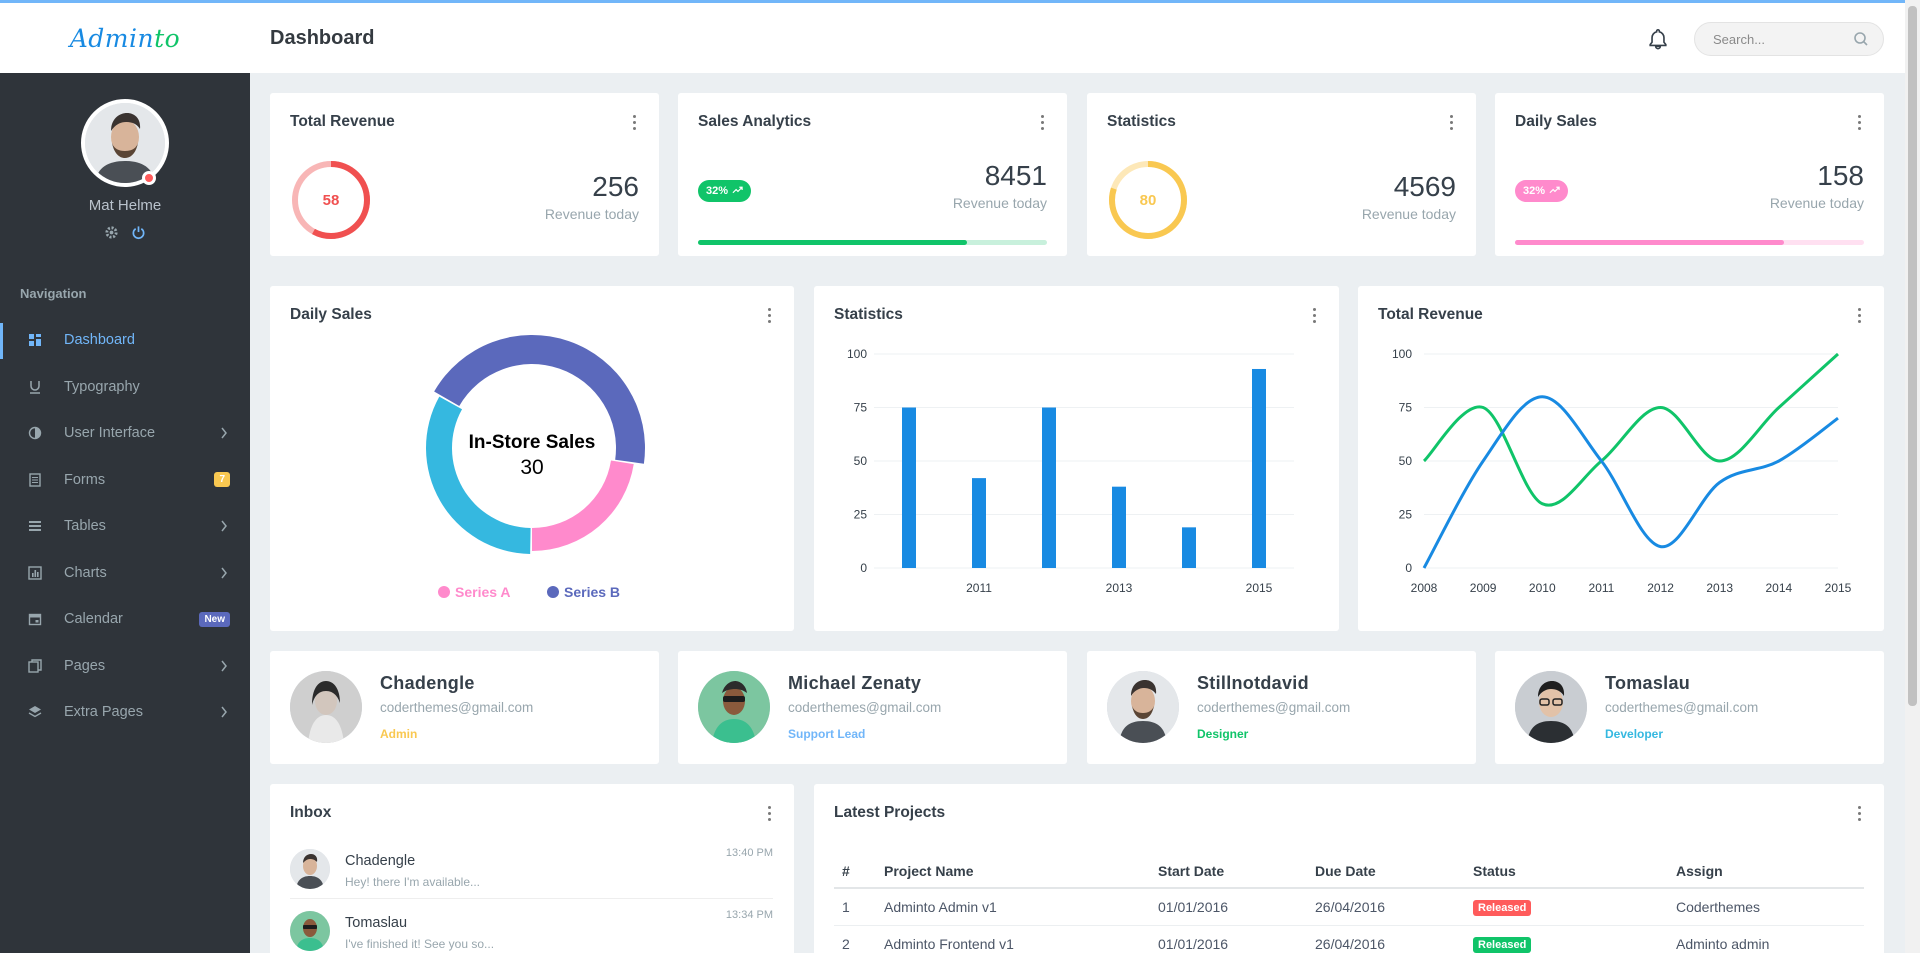  What do you see at coordinates (1408, 214) in the screenshot?
I see `stat-label: Revenue today` at bounding box center [1408, 214].